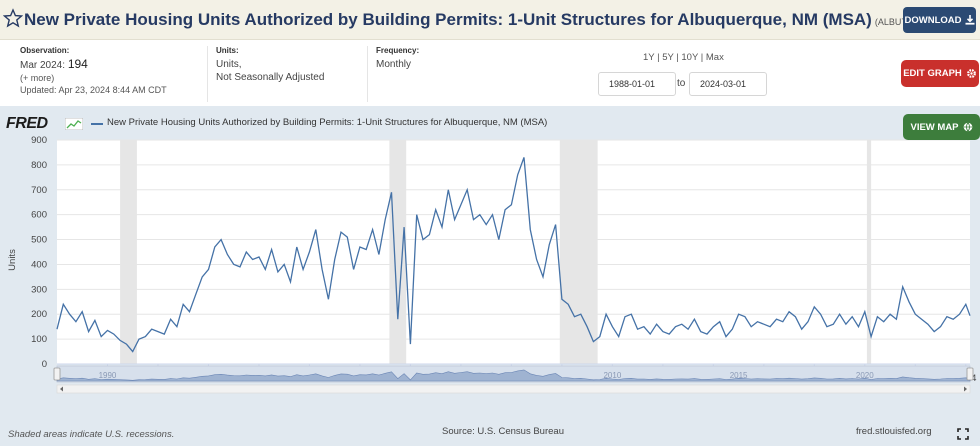  I want to click on observation-latest: Mar 2024: 194, so click(113, 65).